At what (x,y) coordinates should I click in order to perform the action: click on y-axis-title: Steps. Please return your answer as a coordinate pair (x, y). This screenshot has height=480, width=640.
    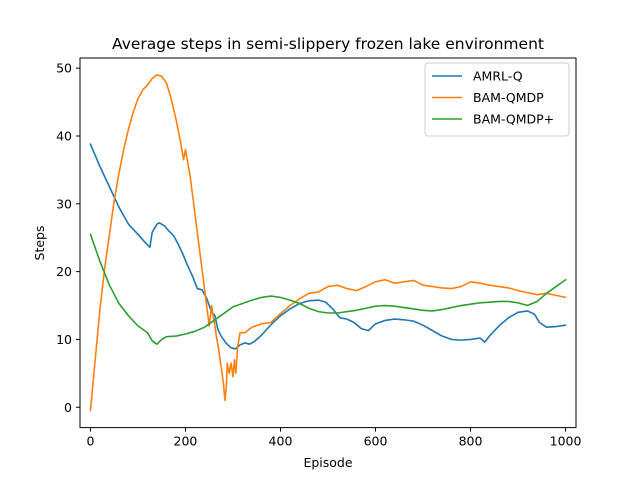
    Looking at the image, I should click on (39, 243).